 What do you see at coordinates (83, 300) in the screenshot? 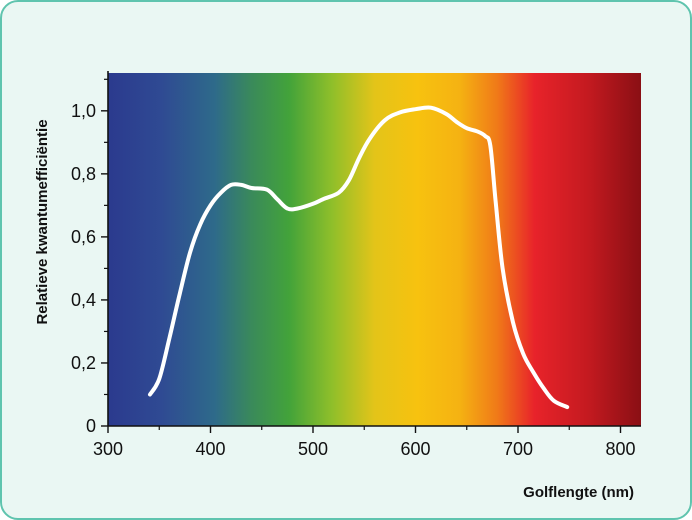
I see `y-tick-label: 0,4` at bounding box center [83, 300].